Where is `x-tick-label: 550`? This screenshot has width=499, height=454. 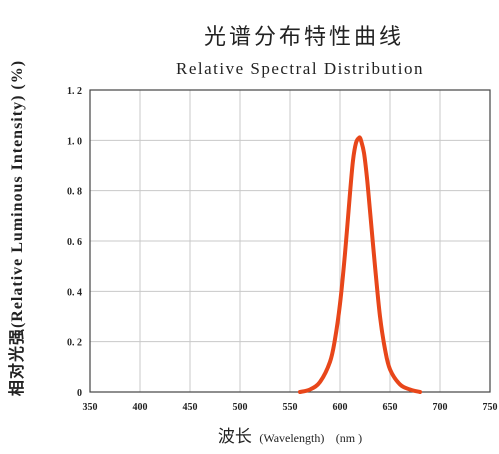
x-tick-label: 550 is located at coordinates (290, 407).